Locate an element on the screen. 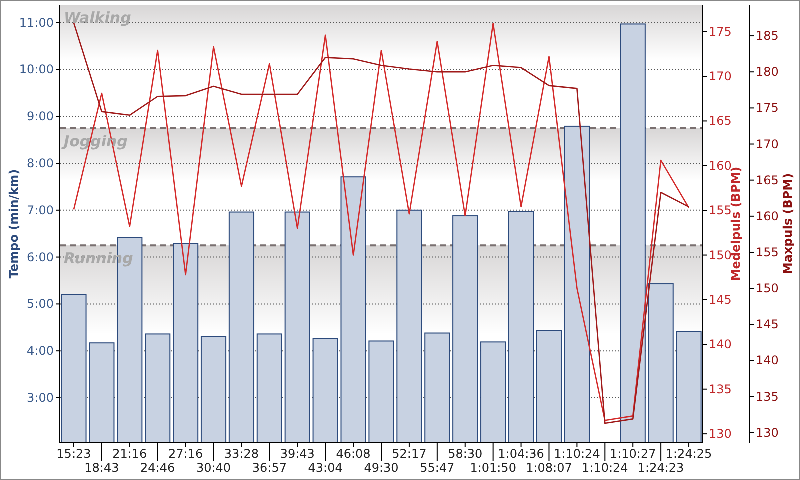 This screenshot has width=800, height=480. y2-tick-label: 175 is located at coordinates (720, 31).